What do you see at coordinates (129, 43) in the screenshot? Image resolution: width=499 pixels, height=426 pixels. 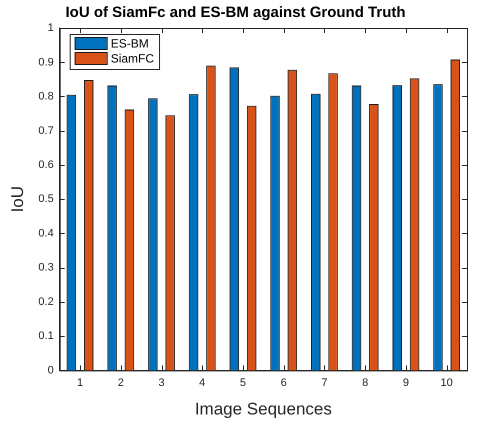 I see `legend-label: ES-BM` at bounding box center [129, 43].